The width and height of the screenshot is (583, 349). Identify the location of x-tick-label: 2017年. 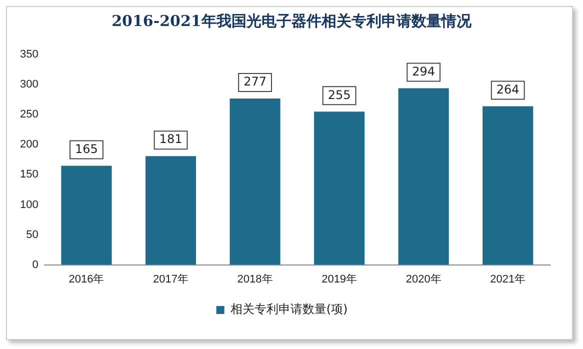
(171, 279).